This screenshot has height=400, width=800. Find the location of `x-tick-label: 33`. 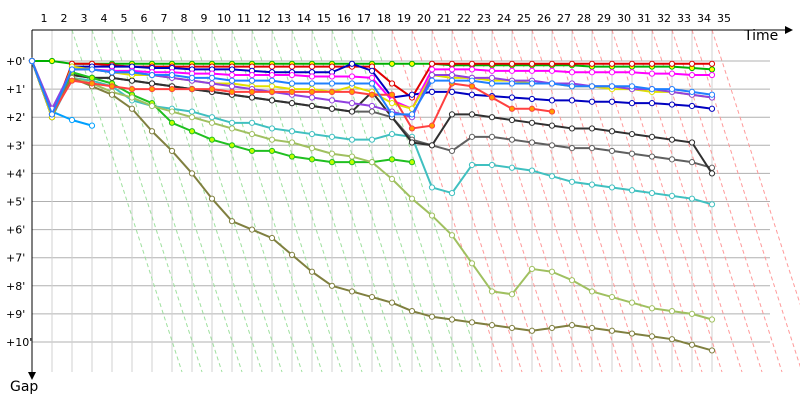

x-tick-label: 33 is located at coordinates (684, 18).